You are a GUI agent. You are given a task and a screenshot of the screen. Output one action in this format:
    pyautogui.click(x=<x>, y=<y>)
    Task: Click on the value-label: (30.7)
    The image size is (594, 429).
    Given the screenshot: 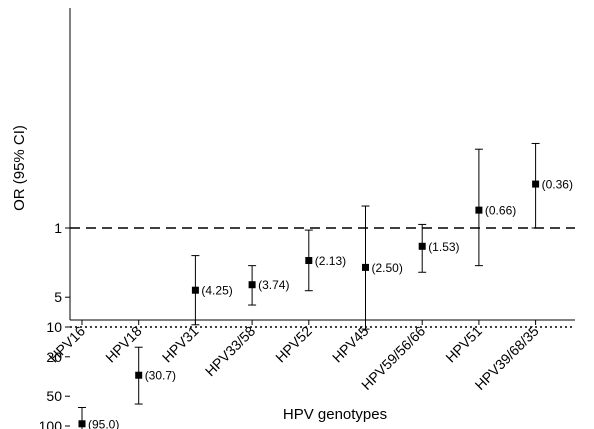 What is the action you would take?
    pyautogui.click(x=160, y=376)
    